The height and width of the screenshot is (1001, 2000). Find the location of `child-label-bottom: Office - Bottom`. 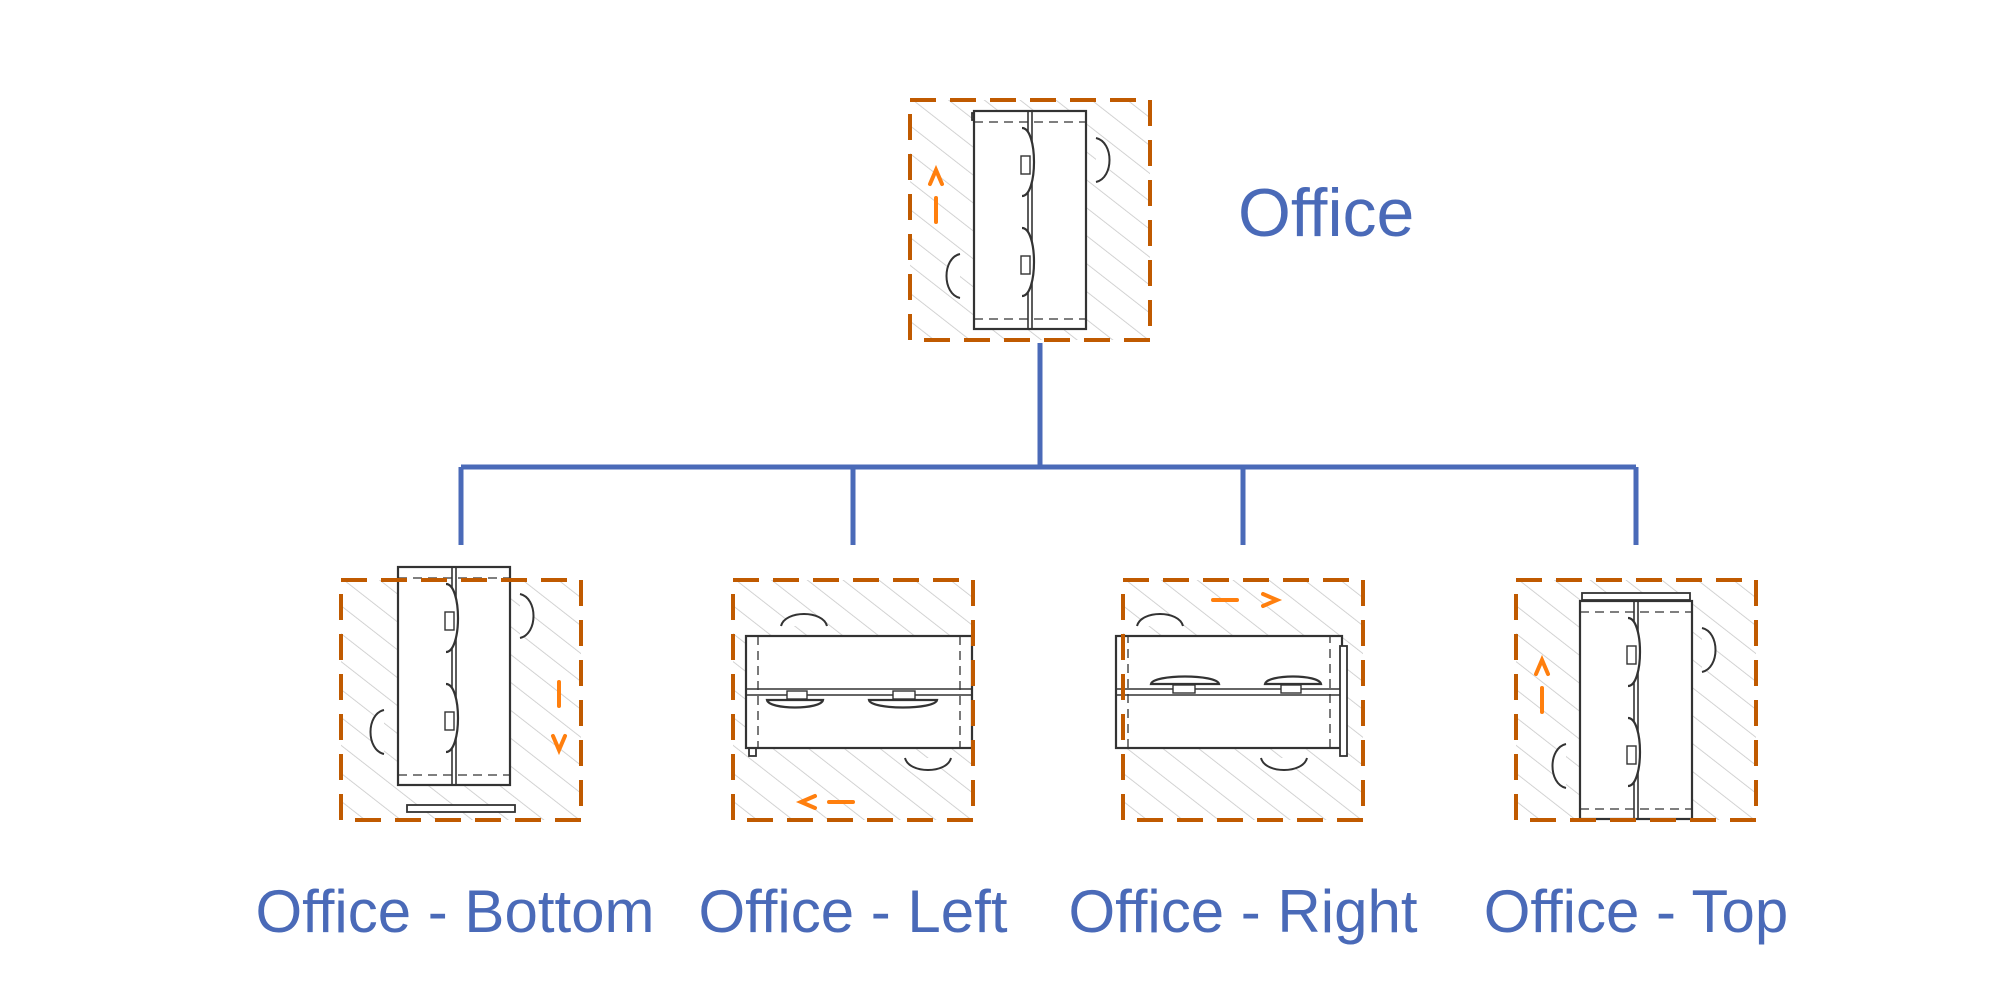

child-label-bottom: Office - Bottom is located at coordinates (454, 911).